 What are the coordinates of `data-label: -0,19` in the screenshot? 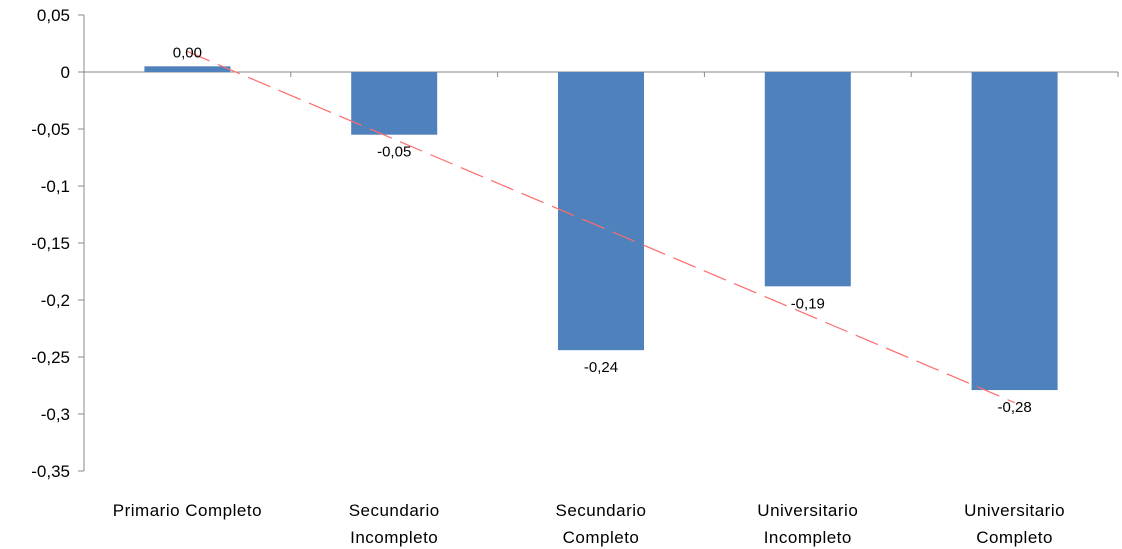 It's located at (808, 303).